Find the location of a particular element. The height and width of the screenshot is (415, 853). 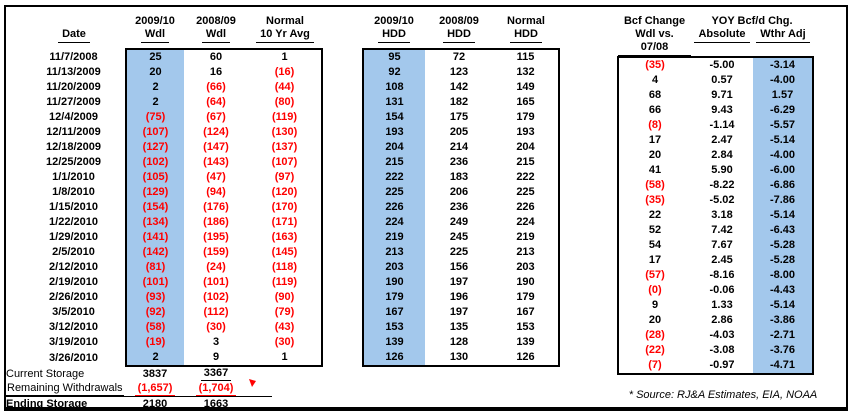

date-cell: 11/20/2009 is located at coordinates (73, 87).